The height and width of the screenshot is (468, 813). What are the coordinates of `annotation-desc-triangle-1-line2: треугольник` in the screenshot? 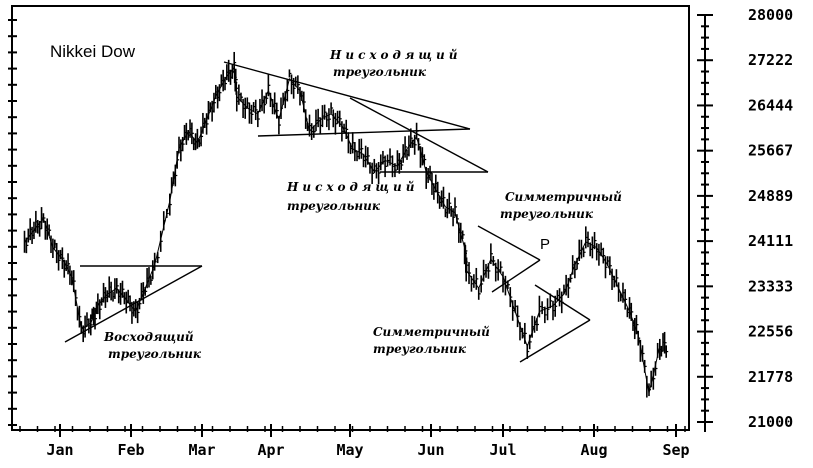 It's located at (380, 72).